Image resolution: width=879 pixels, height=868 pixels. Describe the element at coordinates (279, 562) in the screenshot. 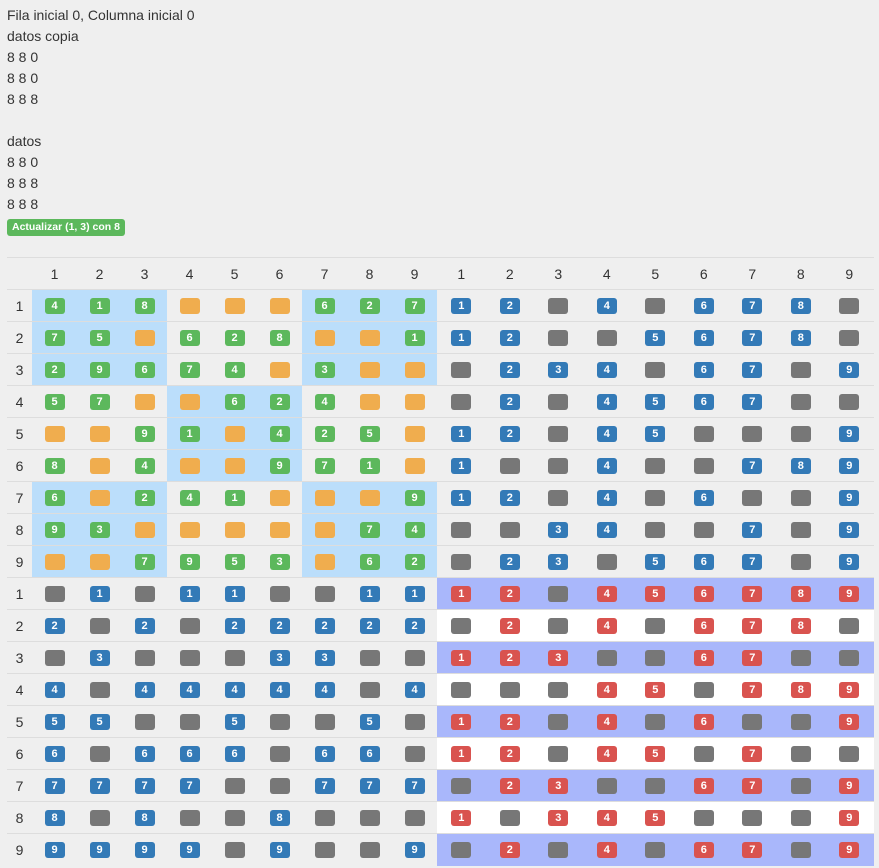

I see `sudoku-number-badge: 3` at that location.